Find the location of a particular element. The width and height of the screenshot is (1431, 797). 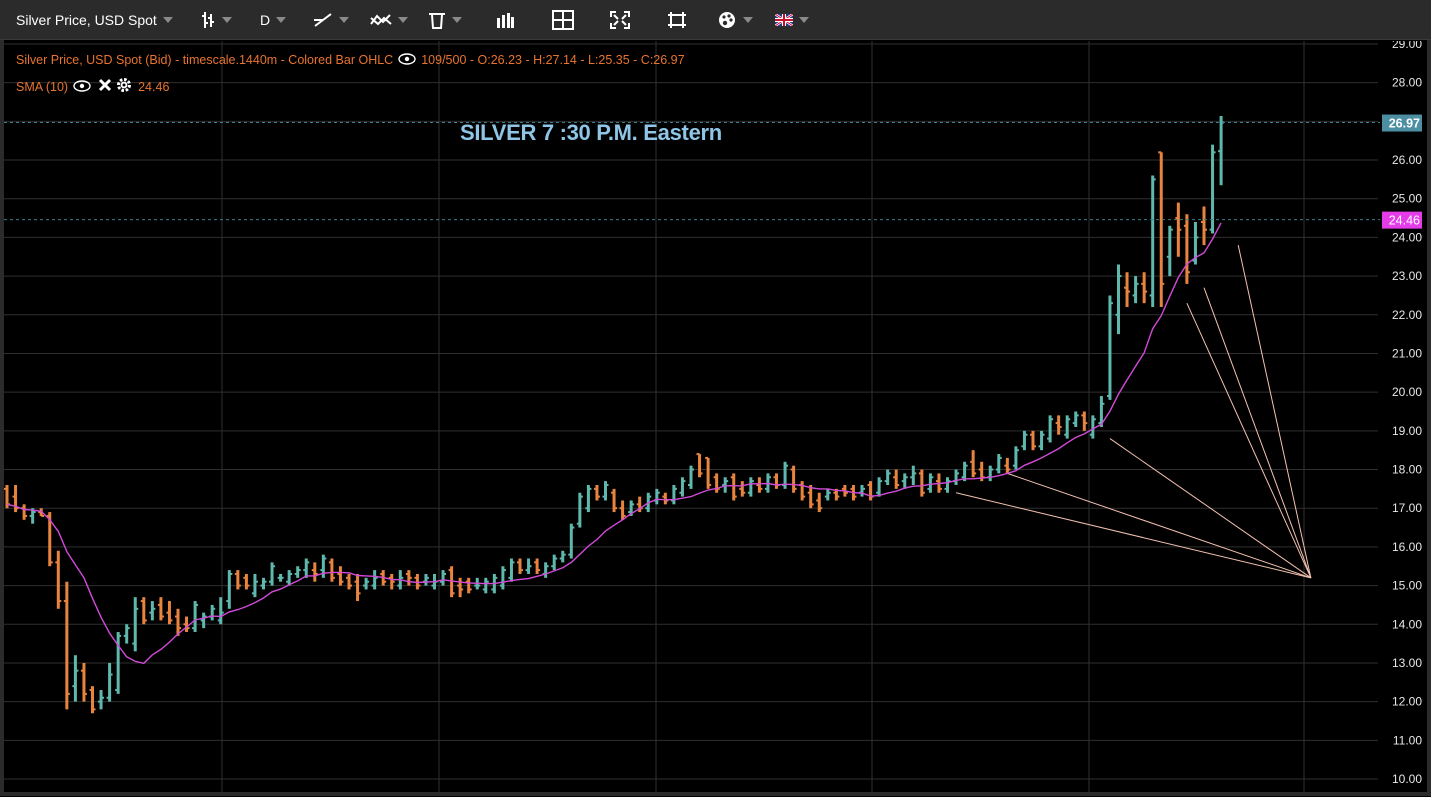

drawing-tool-button is located at coordinates (331, 20).